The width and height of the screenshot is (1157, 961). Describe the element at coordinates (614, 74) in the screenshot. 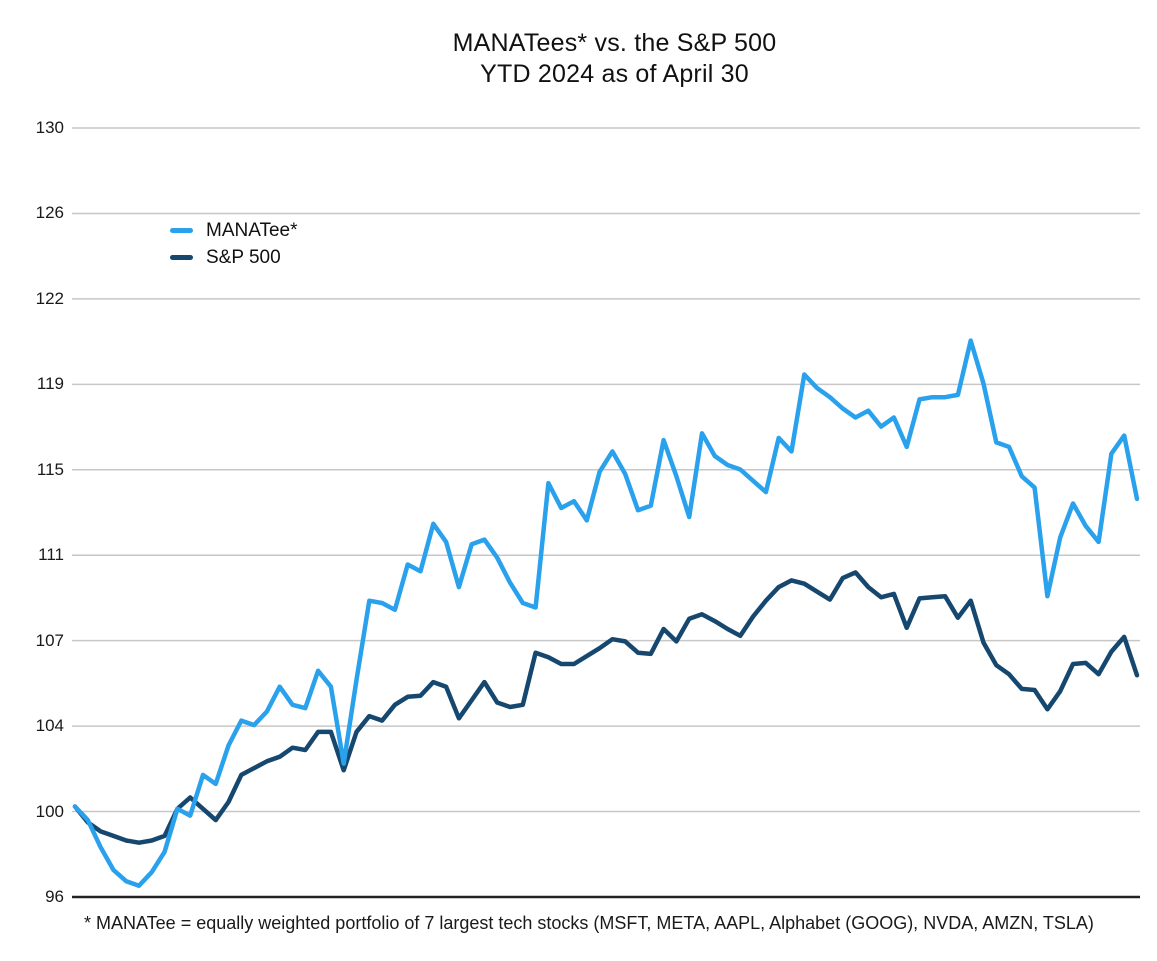

I see `chart-title-line2: YTD 2024 as of April 30` at that location.